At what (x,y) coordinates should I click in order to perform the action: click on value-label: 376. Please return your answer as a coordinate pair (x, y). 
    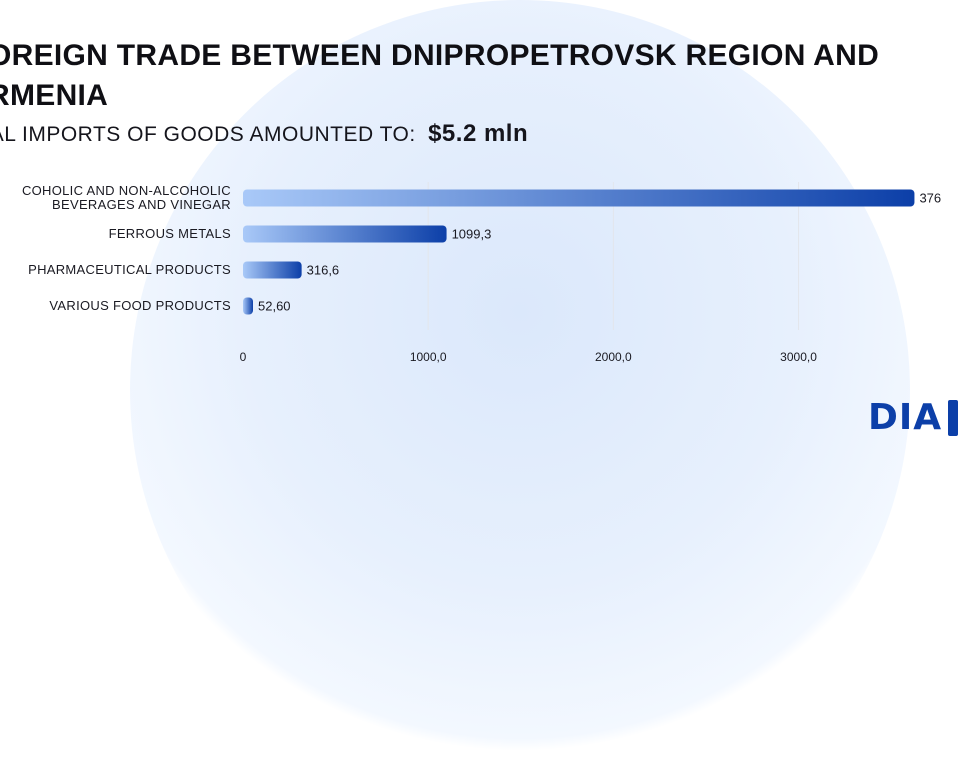
    Looking at the image, I should click on (930, 198).